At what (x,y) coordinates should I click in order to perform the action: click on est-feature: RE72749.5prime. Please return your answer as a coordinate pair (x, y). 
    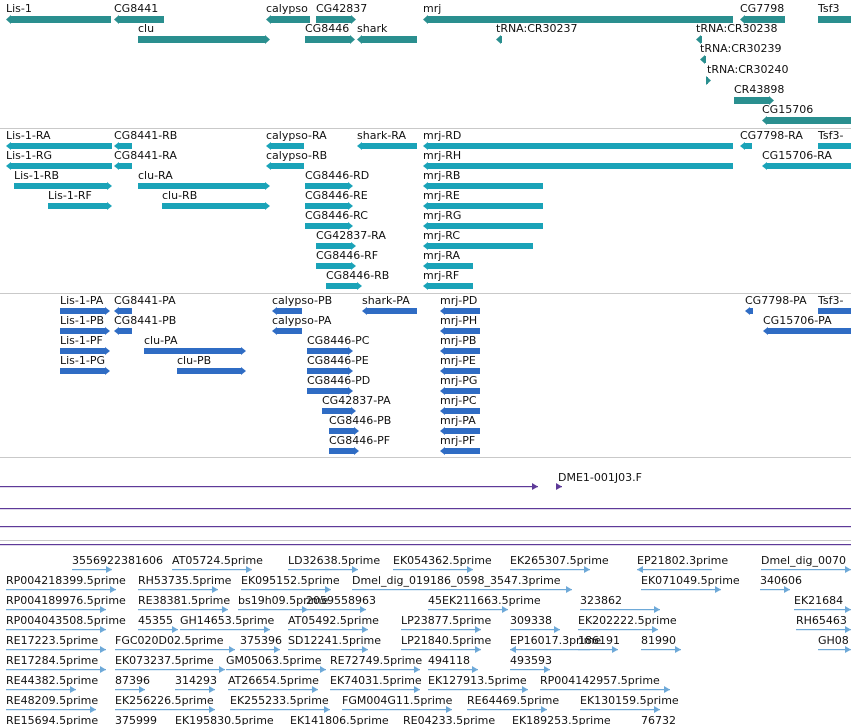
    Looking at the image, I should click on (376, 663).